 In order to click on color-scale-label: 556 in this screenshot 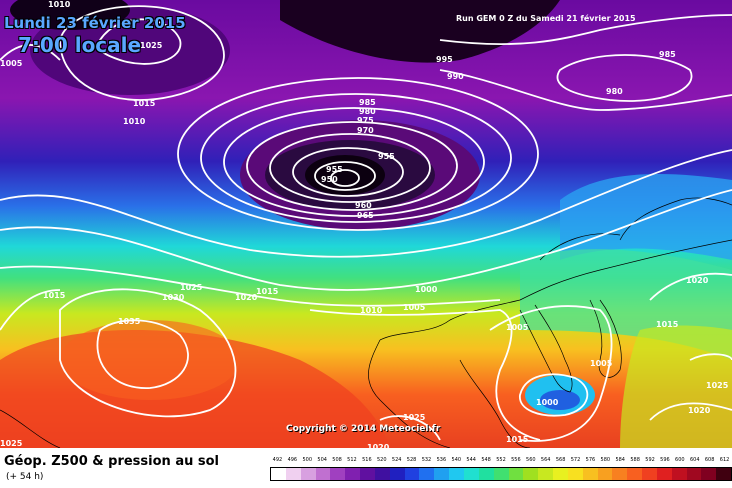, I will do `click(516, 460)`.